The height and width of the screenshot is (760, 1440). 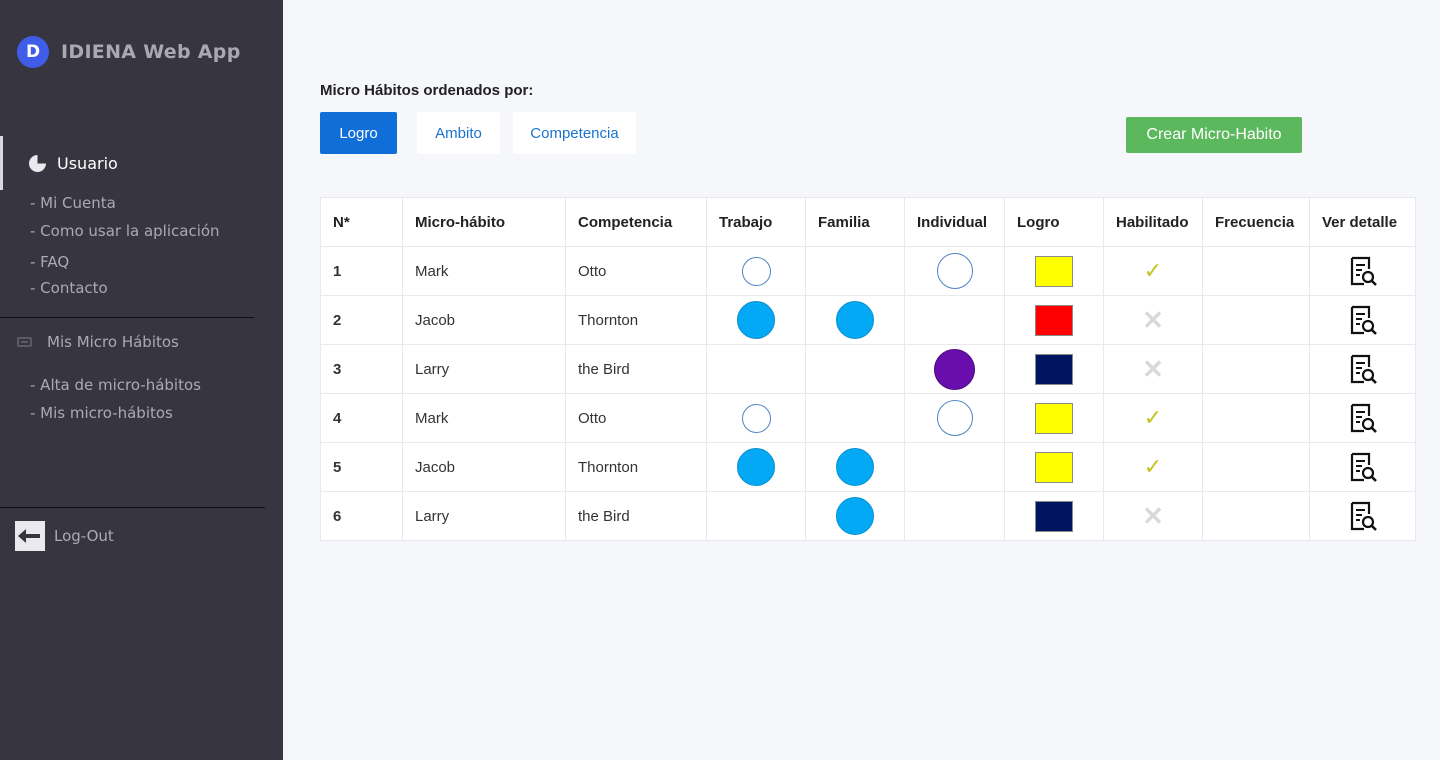 What do you see at coordinates (87, 163) in the screenshot?
I see `sidebar-section-label: Usuario` at bounding box center [87, 163].